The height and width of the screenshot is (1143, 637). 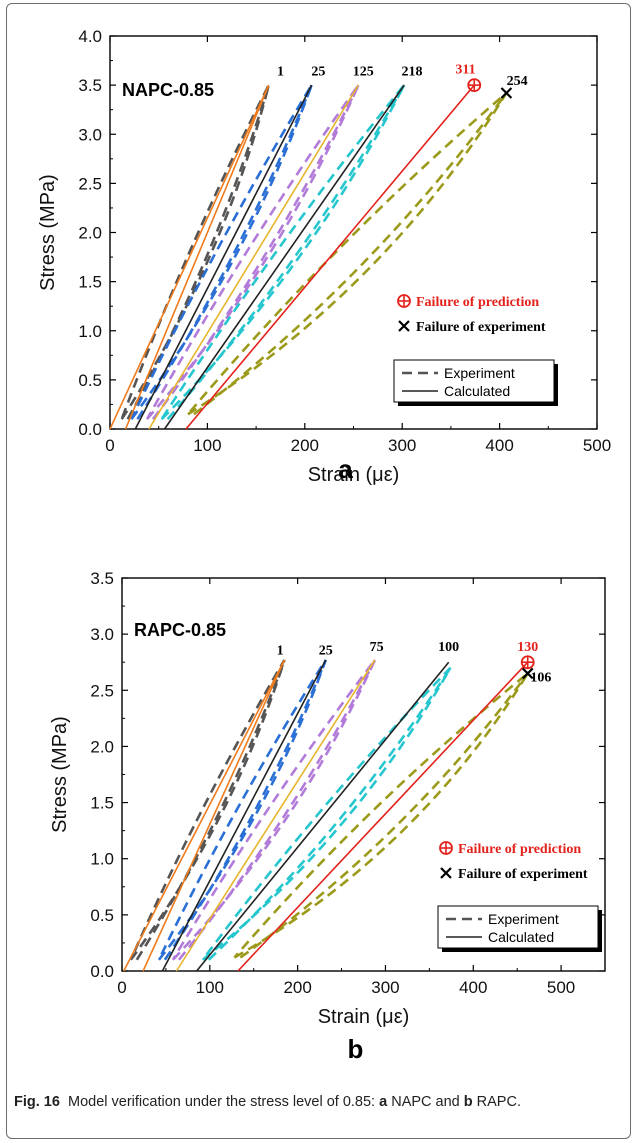 What do you see at coordinates (363, 71) in the screenshot?
I see `cycle-label: 125` at bounding box center [363, 71].